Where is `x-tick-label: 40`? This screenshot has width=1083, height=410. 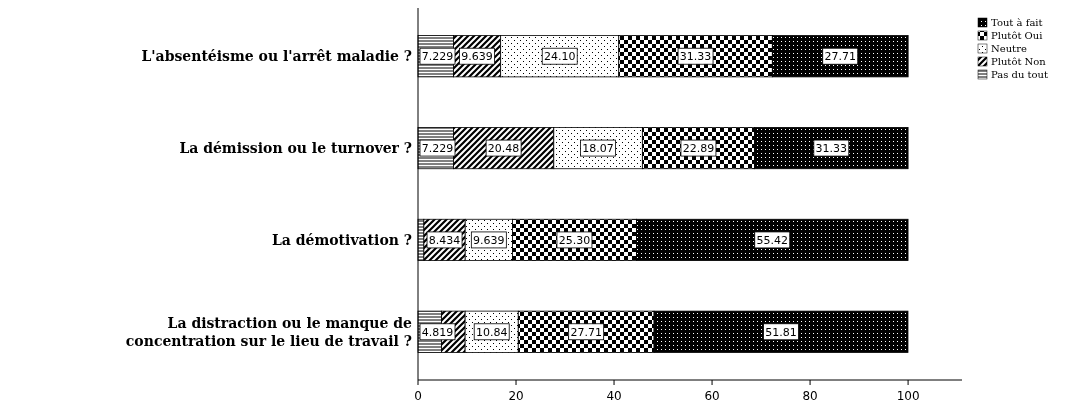
x-tick-label: 40 is located at coordinates (614, 396).